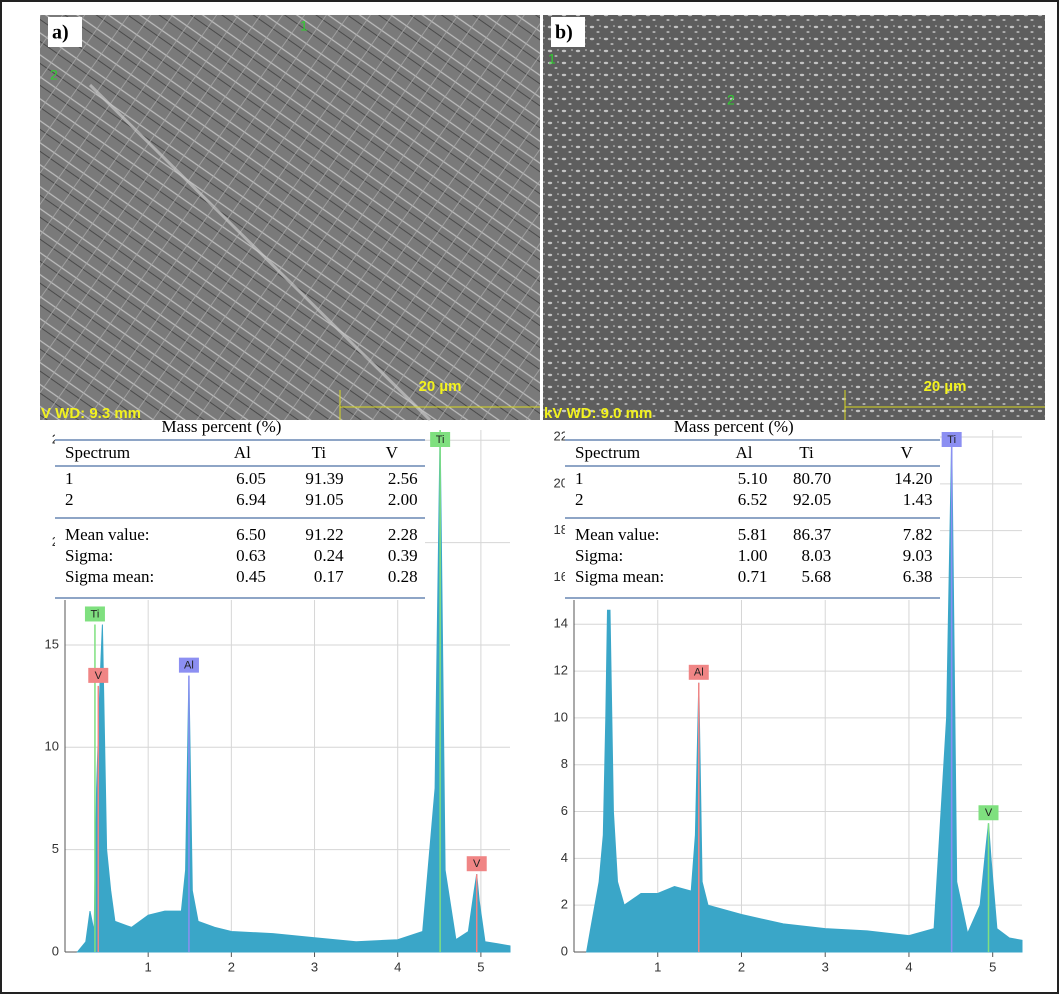 The width and height of the screenshot is (1059, 999). What do you see at coordinates (812, 499) in the screenshot?
I see `table-cell: 92.05` at bounding box center [812, 499].